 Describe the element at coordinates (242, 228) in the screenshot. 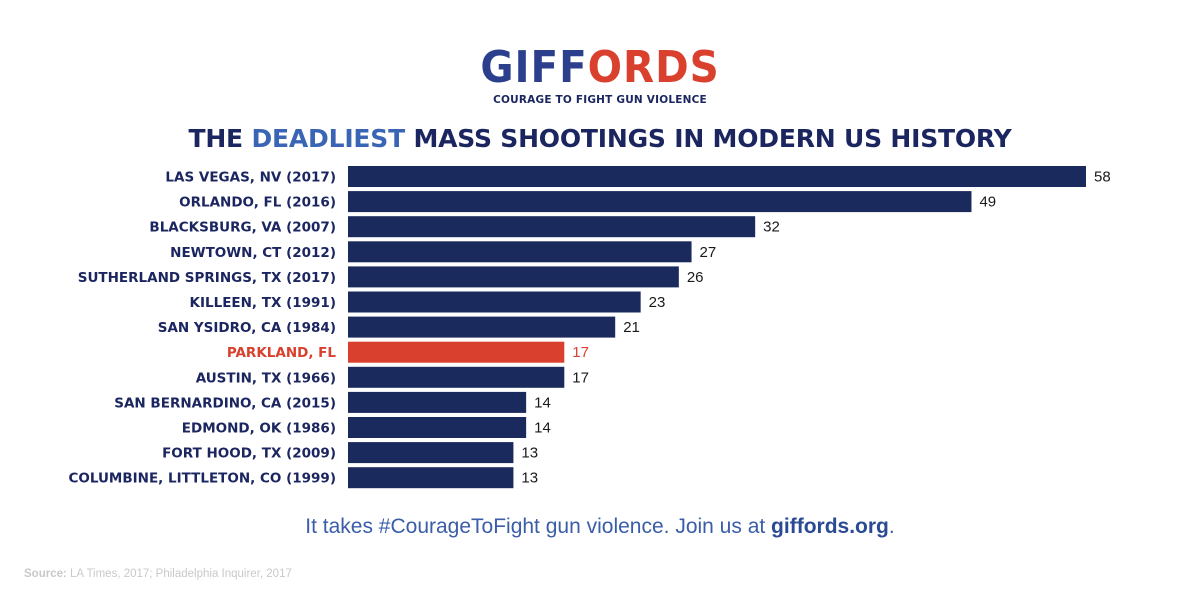

I see `category-label: BLACKSBURG, VA (2007)` at that location.